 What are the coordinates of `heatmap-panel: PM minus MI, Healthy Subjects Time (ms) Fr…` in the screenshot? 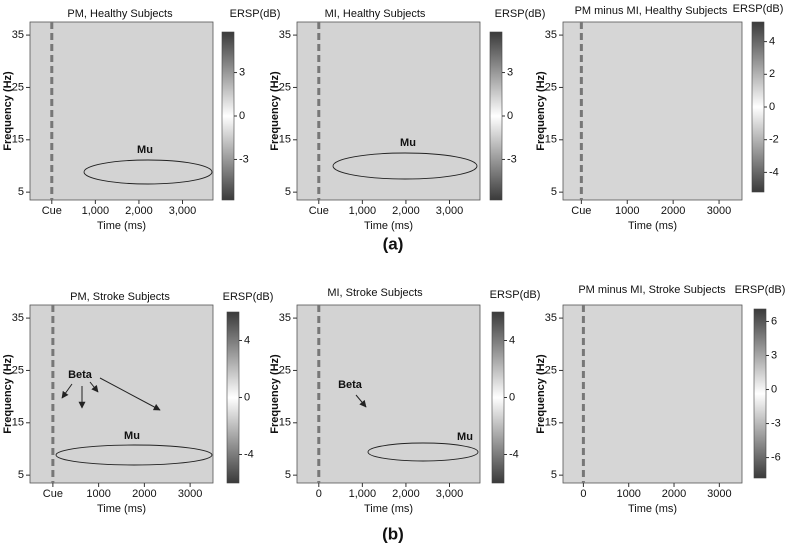 It's located at (659, 117).